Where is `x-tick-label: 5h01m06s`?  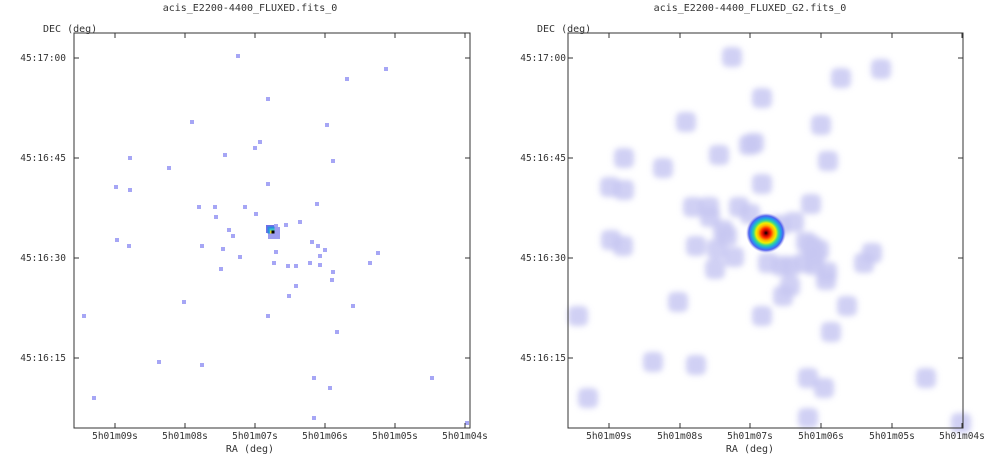 x-tick-label: 5h01m06s is located at coordinates (325, 436).